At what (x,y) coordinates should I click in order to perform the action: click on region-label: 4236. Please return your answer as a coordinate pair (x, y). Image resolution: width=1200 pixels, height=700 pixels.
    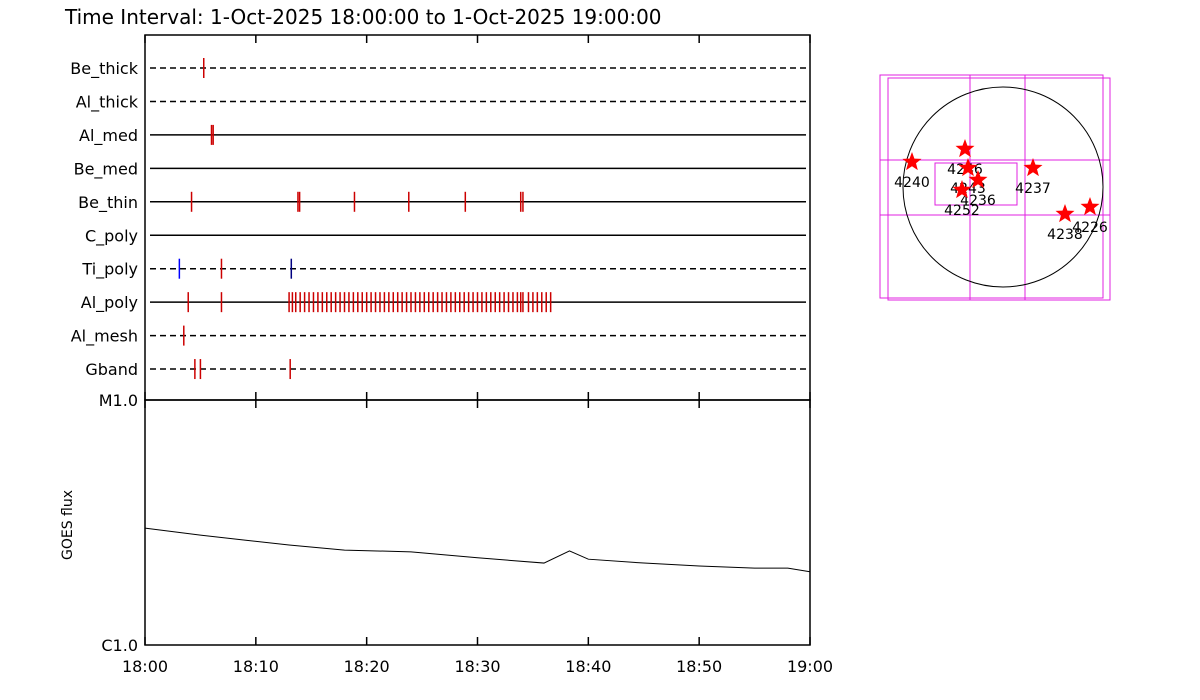
    Looking at the image, I should click on (978, 201).